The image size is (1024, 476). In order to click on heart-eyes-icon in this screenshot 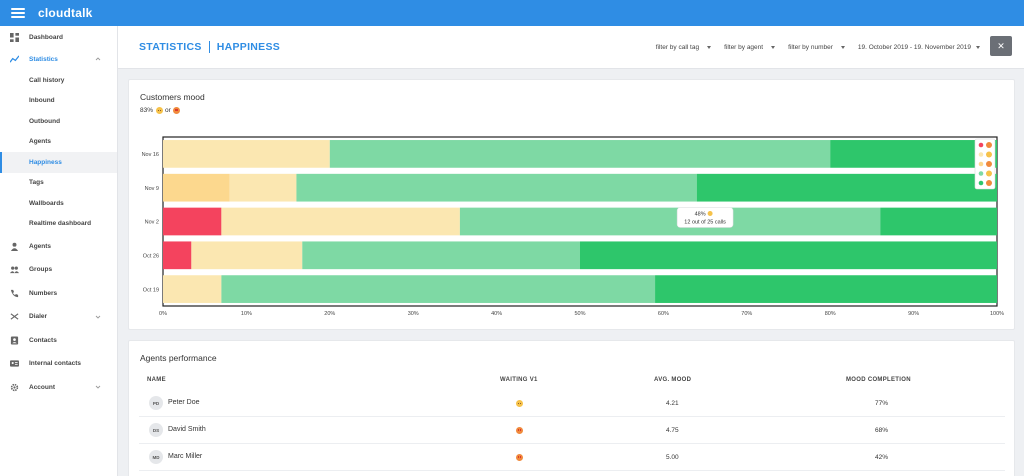, I will do `click(176, 110)`.